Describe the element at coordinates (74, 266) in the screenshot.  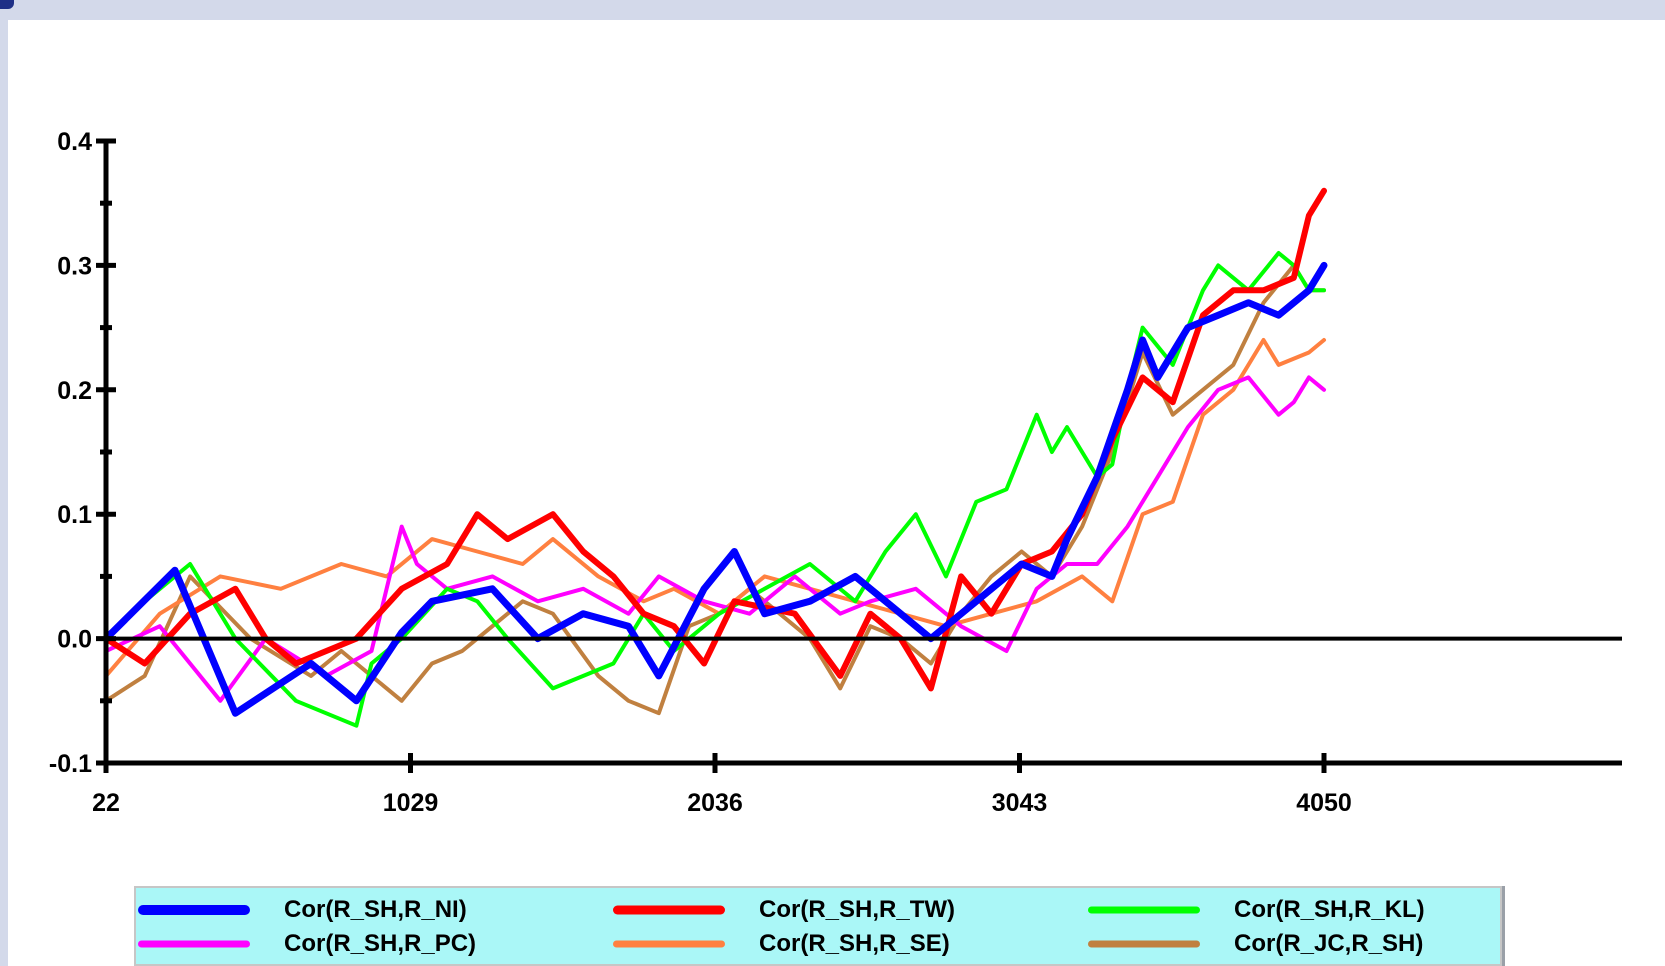
I see `y-tick-label: 0.3` at that location.